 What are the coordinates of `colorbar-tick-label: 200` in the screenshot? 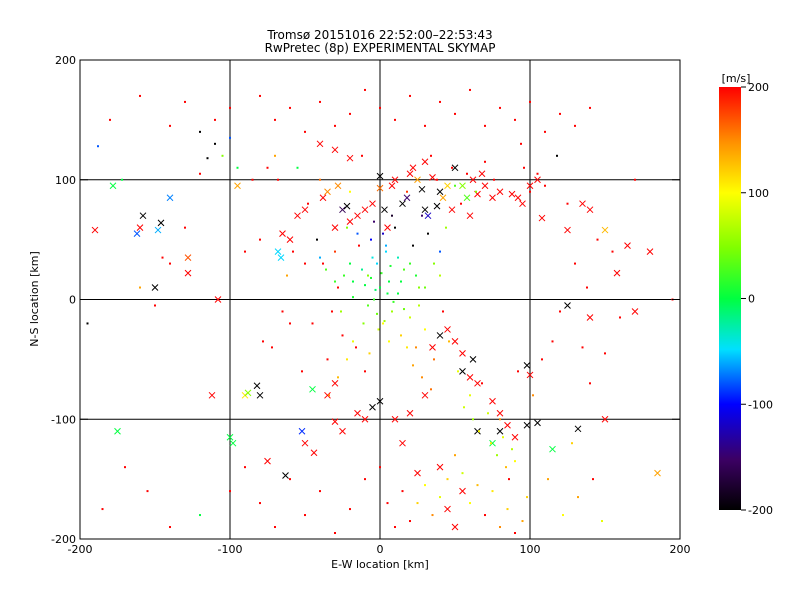 It's located at (758, 87).